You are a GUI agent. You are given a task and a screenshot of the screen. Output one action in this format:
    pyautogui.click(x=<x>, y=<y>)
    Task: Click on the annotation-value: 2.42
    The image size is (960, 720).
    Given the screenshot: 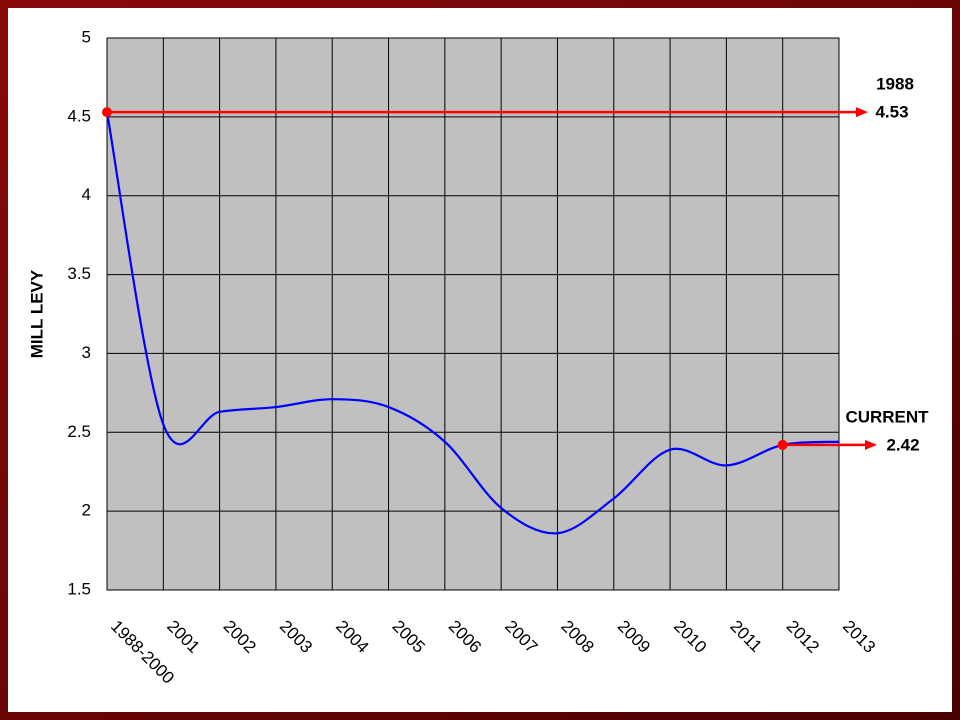 What is the action you would take?
    pyautogui.click(x=902, y=444)
    